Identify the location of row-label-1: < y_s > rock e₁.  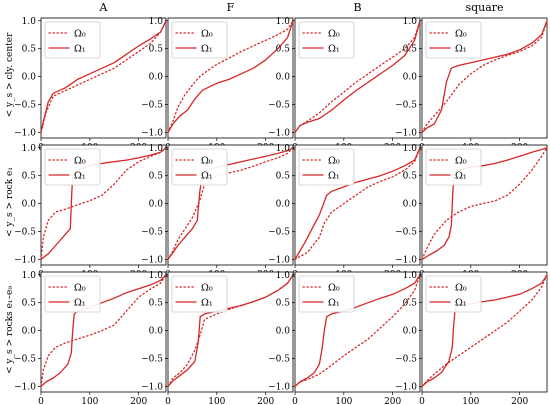
(10, 202).